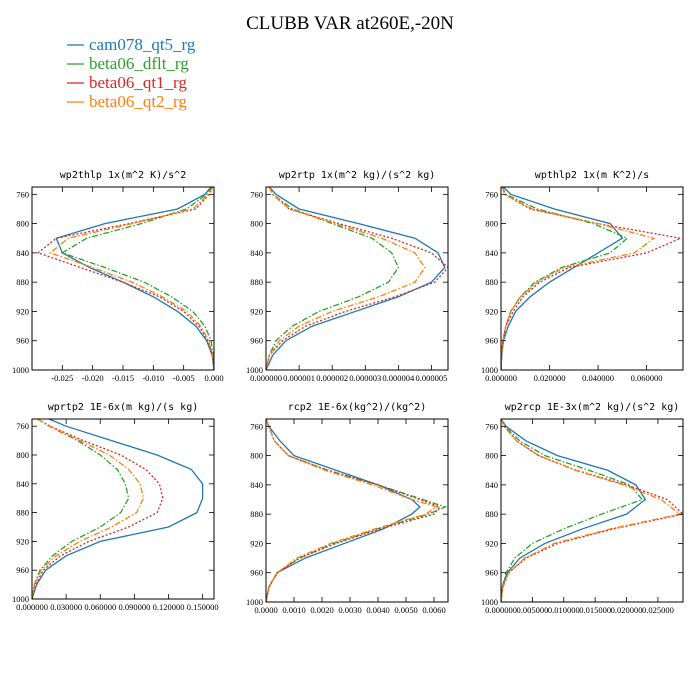  I want to click on legend-item: beta06_qt2_rg, so click(127, 101).